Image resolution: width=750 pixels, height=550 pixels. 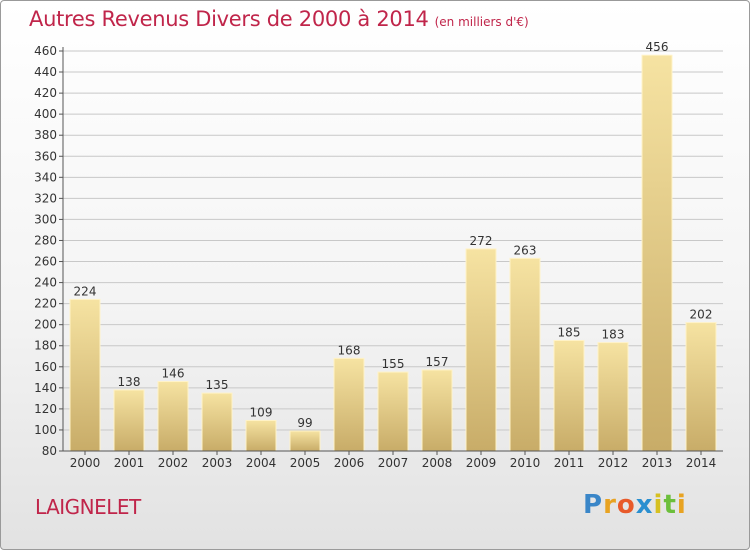 I want to click on y-tick-label: 80, so click(x=49, y=451).